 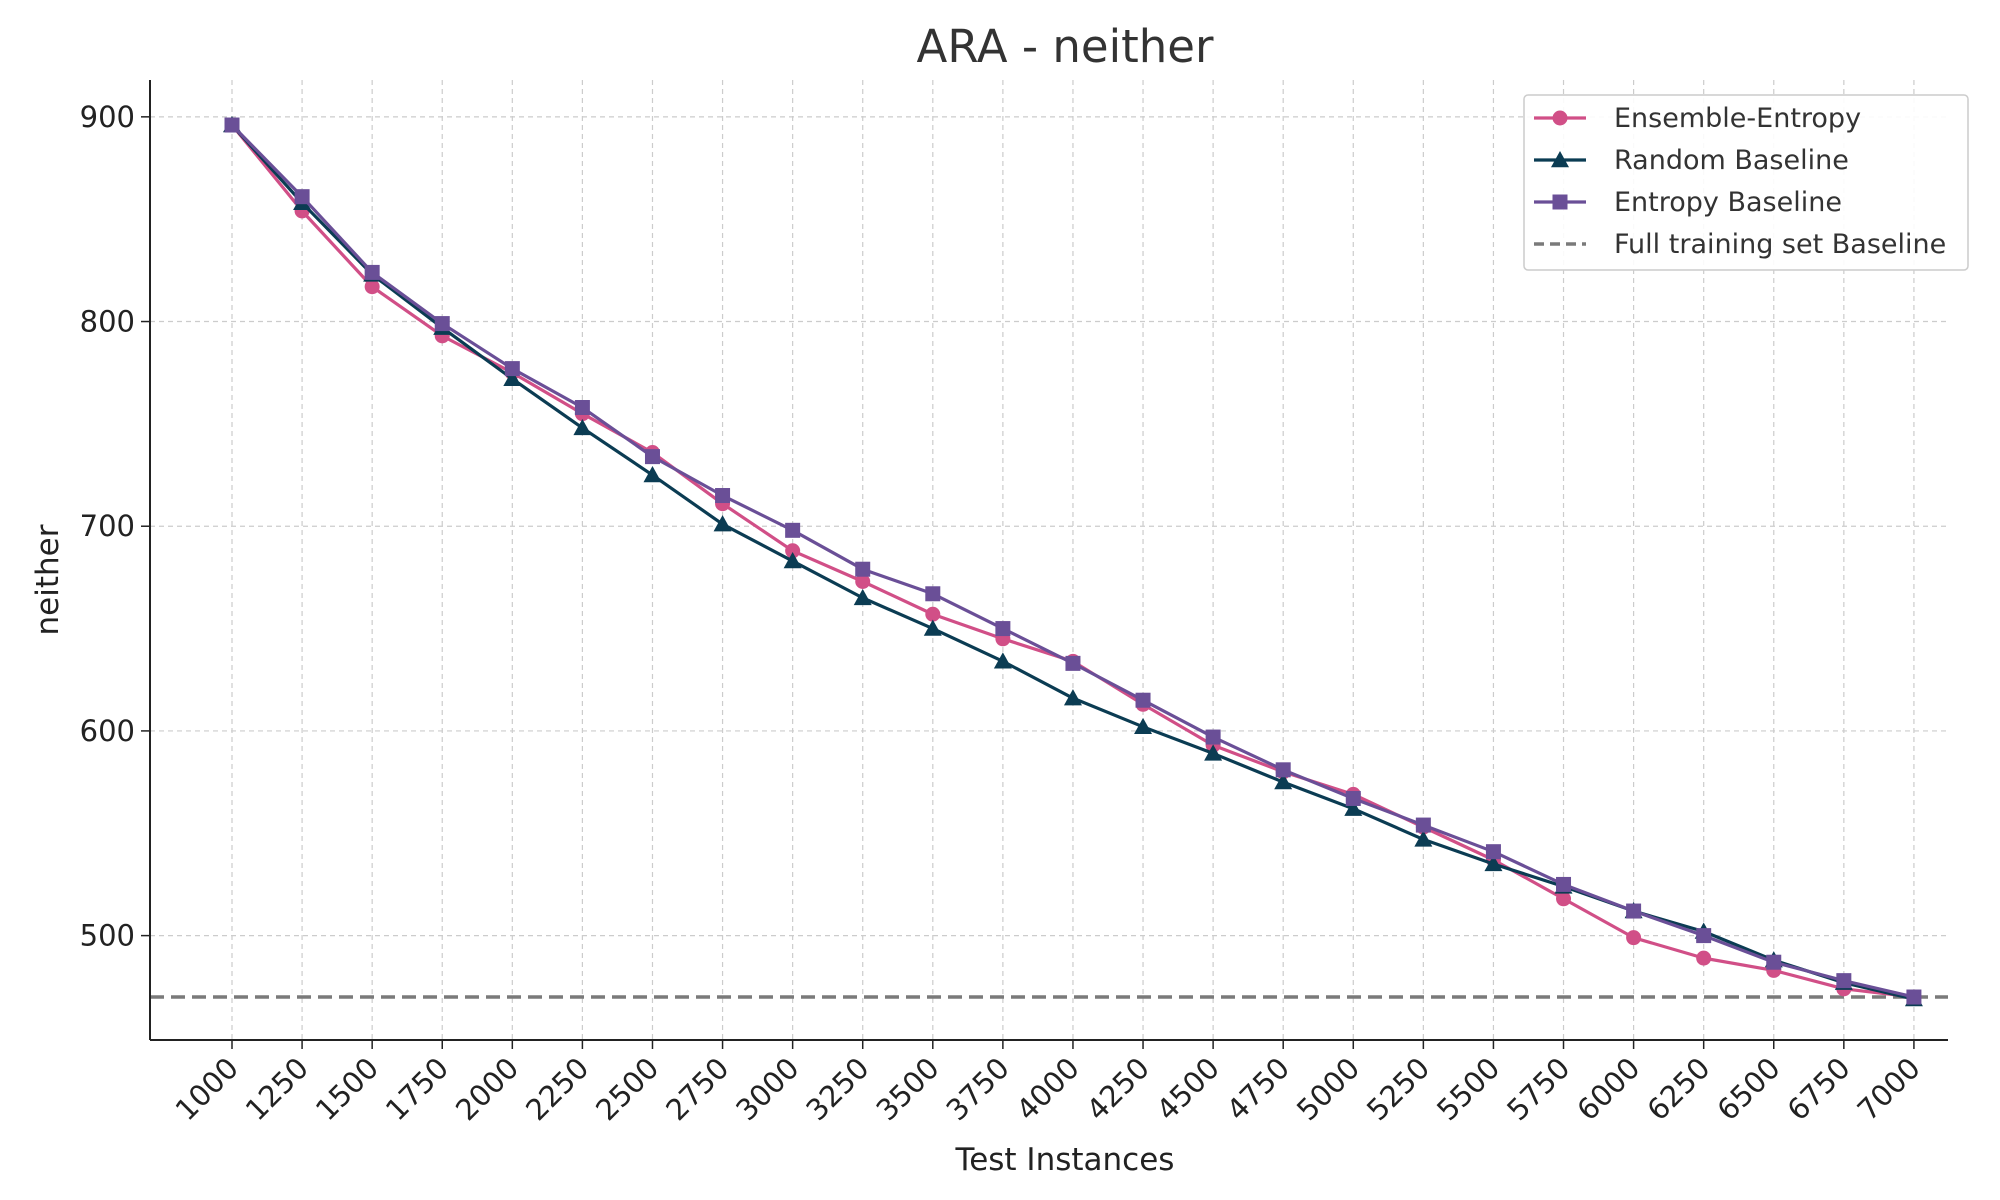 I want to click on legend-label-random-baseline: Random Baseline, so click(x=1731, y=160).